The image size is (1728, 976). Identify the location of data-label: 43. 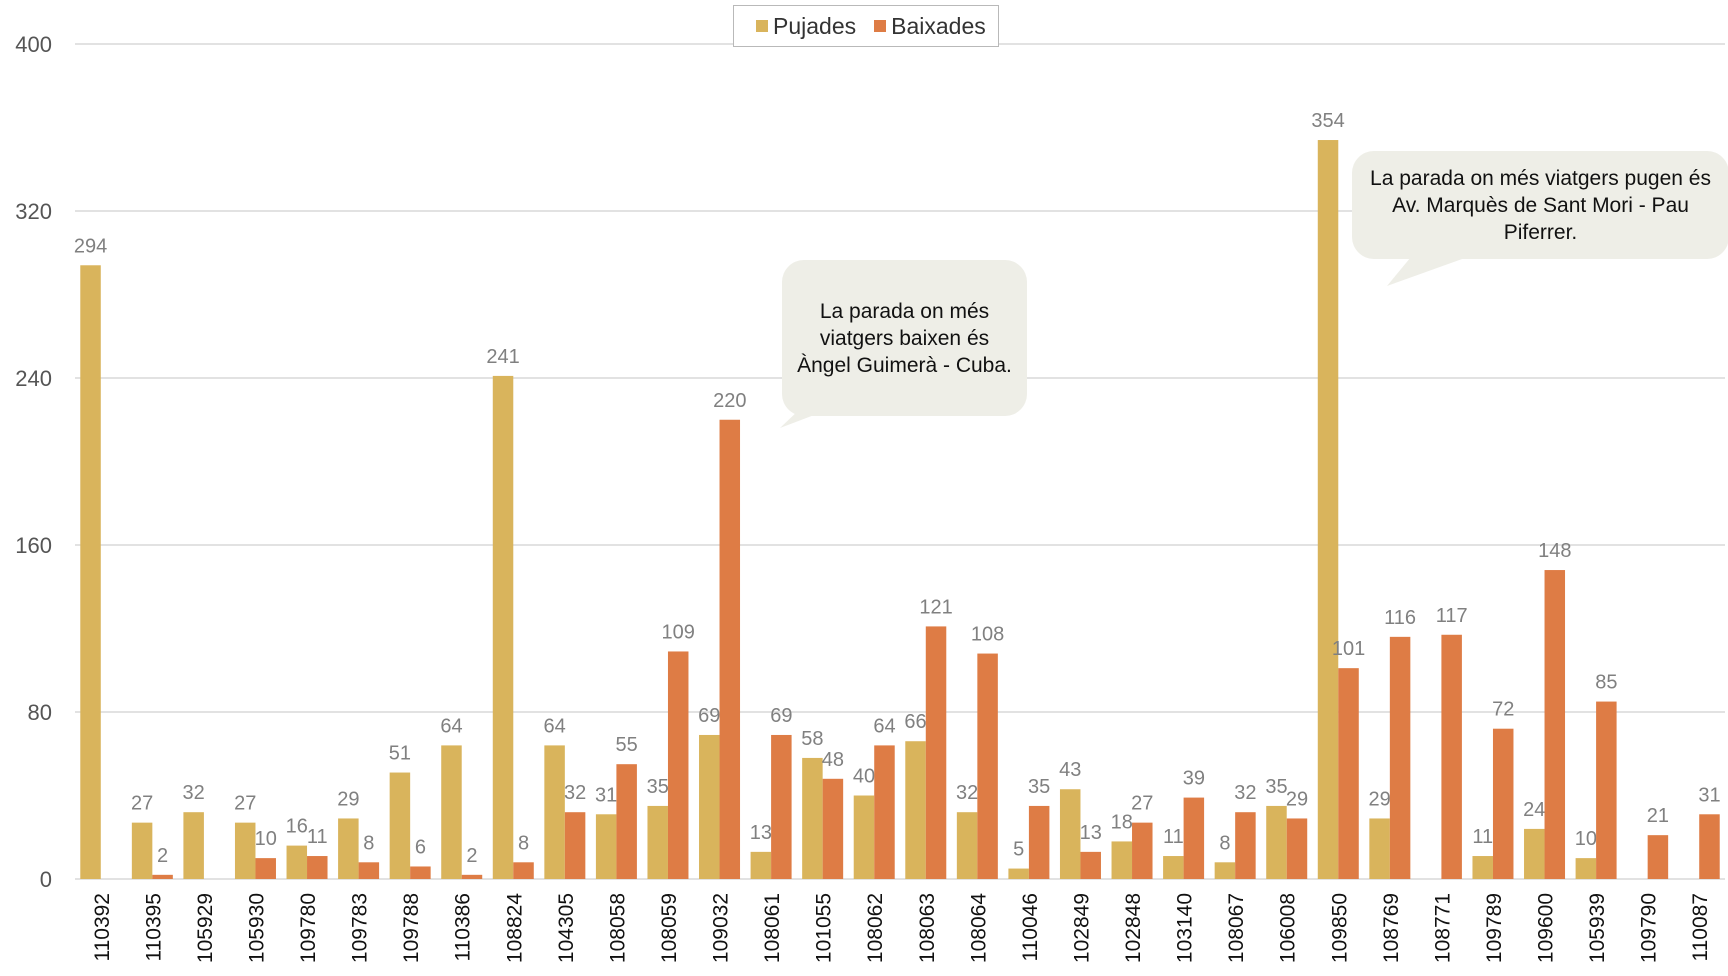
(1070, 770).